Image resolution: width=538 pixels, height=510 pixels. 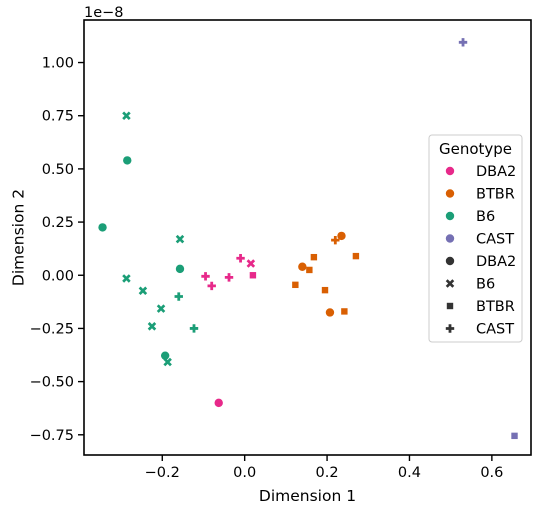 I want to click on y-tick-label: 0.25, so click(x=58, y=223).